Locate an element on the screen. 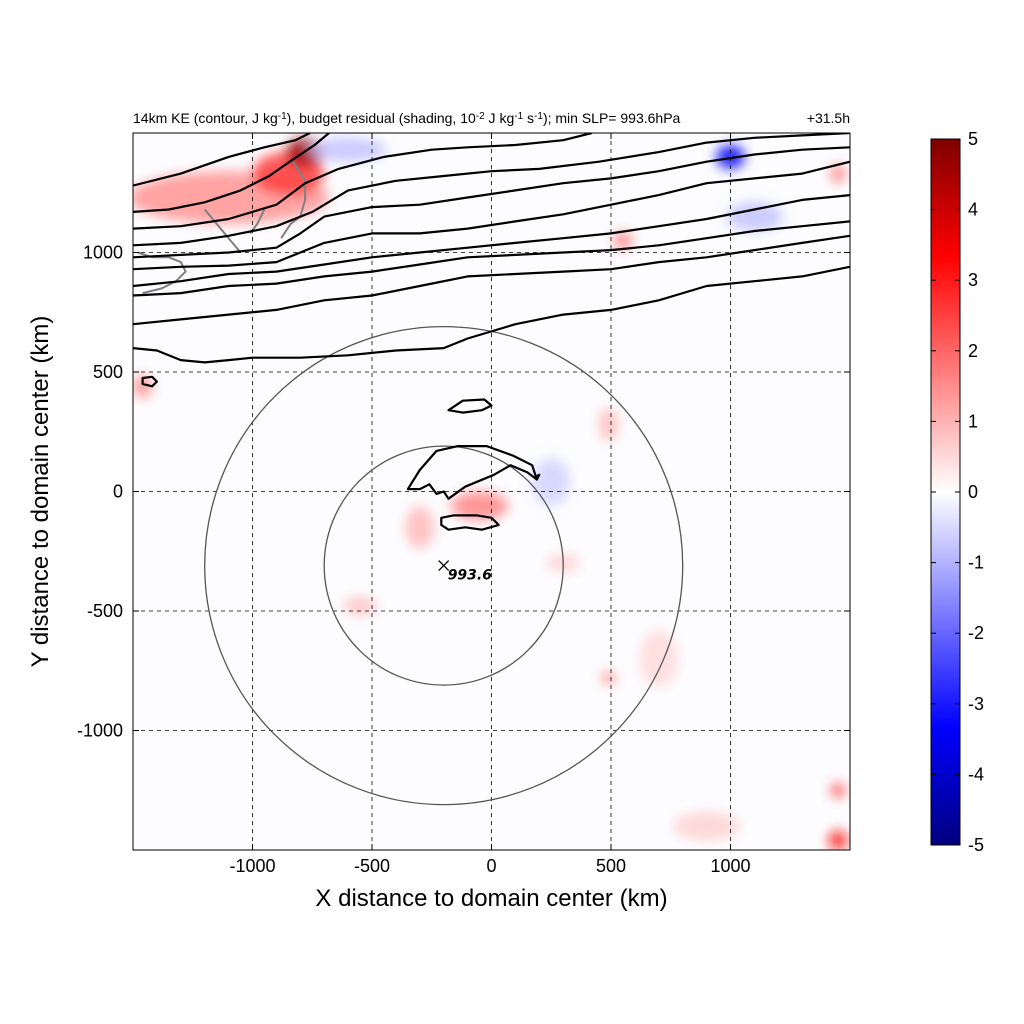  title-part: s is located at coordinates (528, 118).